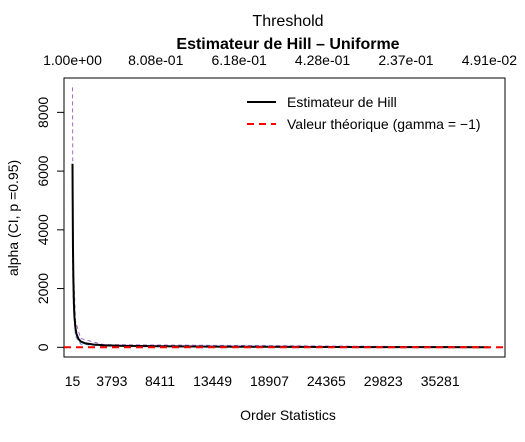 The width and height of the screenshot is (525, 442). I want to click on x-tick-label: 3793, so click(111, 381).